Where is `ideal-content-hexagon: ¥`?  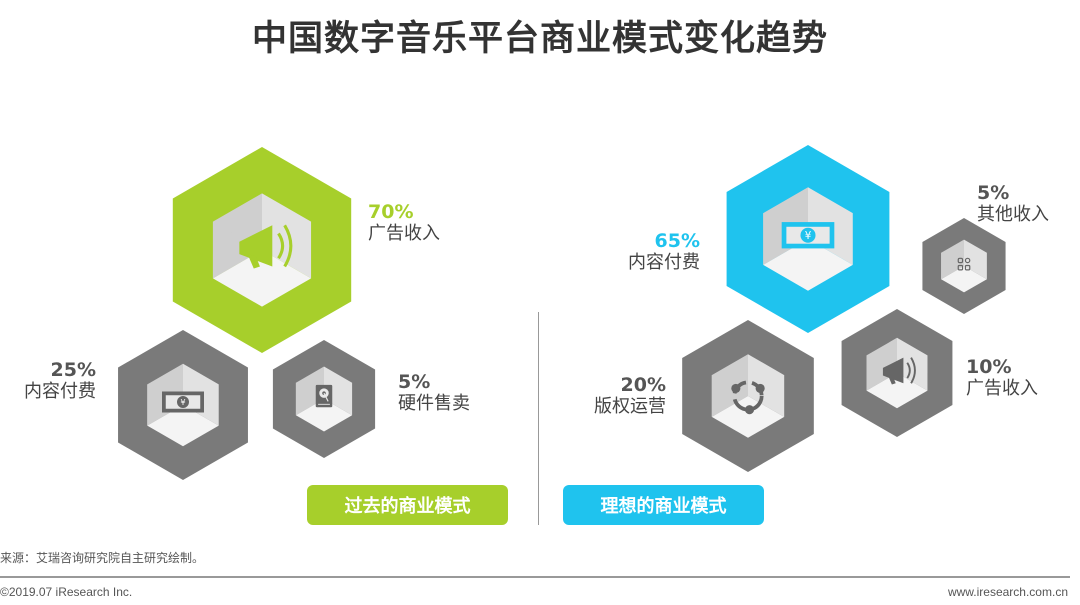
ideal-content-hexagon: ¥ is located at coordinates (808, 239).